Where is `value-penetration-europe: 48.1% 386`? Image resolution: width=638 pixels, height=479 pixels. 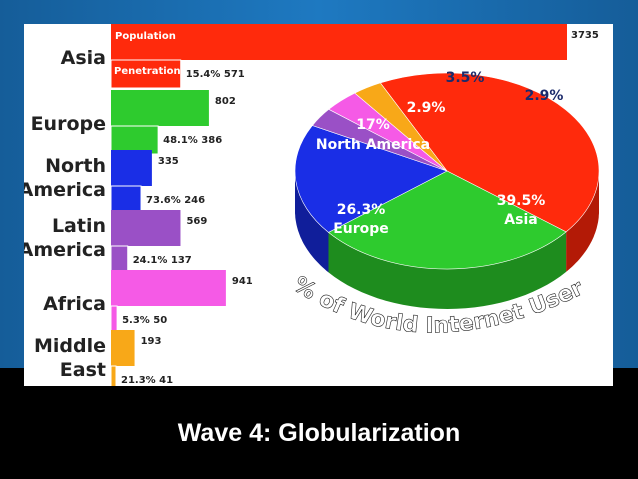 value-penetration-europe: 48.1% 386 is located at coordinates (192, 140).